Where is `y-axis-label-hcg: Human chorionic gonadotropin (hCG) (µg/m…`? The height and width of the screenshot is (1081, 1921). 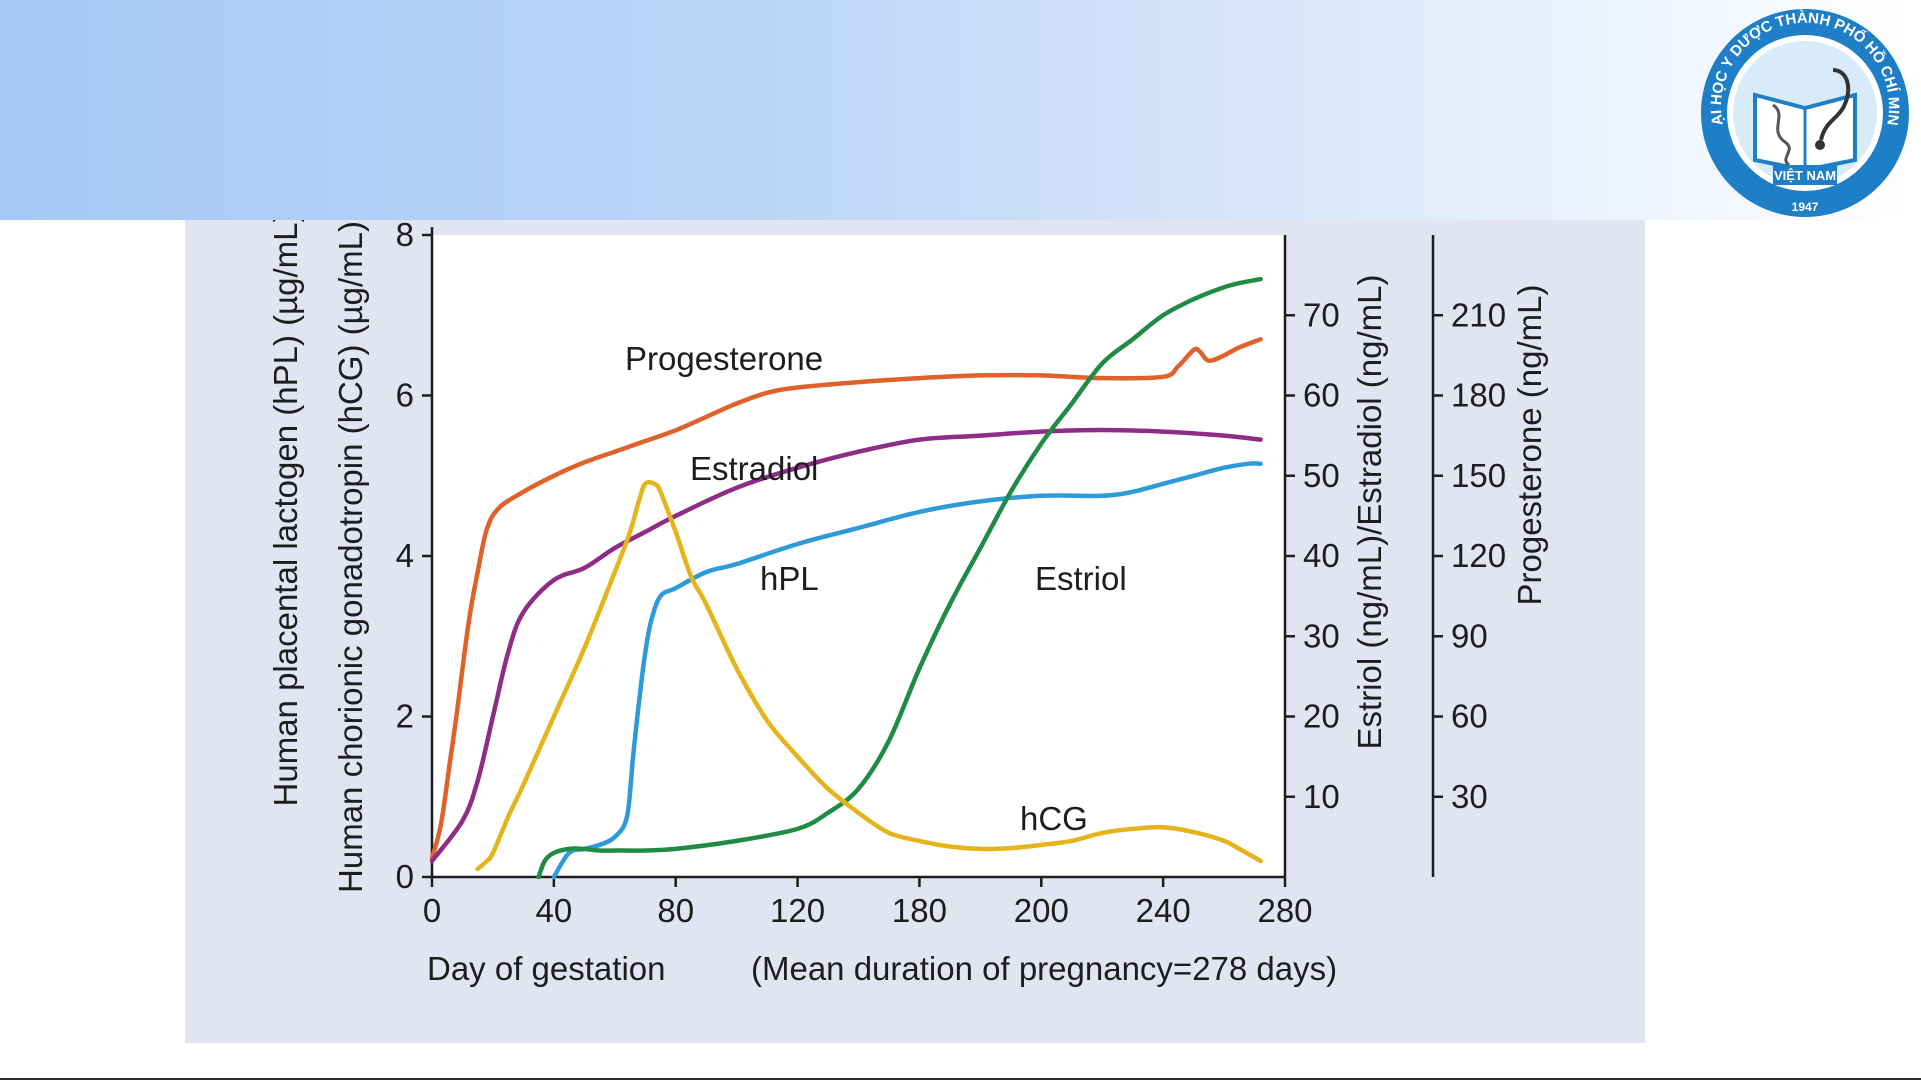 y-axis-label-hcg: Human chorionic gonadotropin (hCG) (µg/m… is located at coordinates (350, 557).